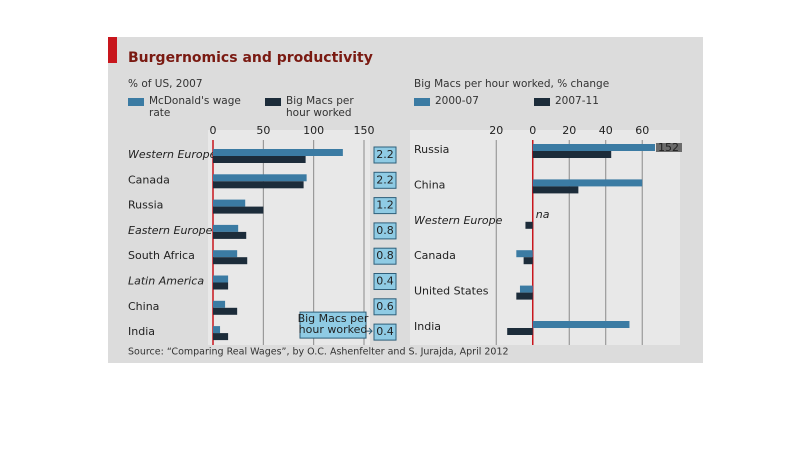  I want to click on category-label: United States, so click(451, 291).